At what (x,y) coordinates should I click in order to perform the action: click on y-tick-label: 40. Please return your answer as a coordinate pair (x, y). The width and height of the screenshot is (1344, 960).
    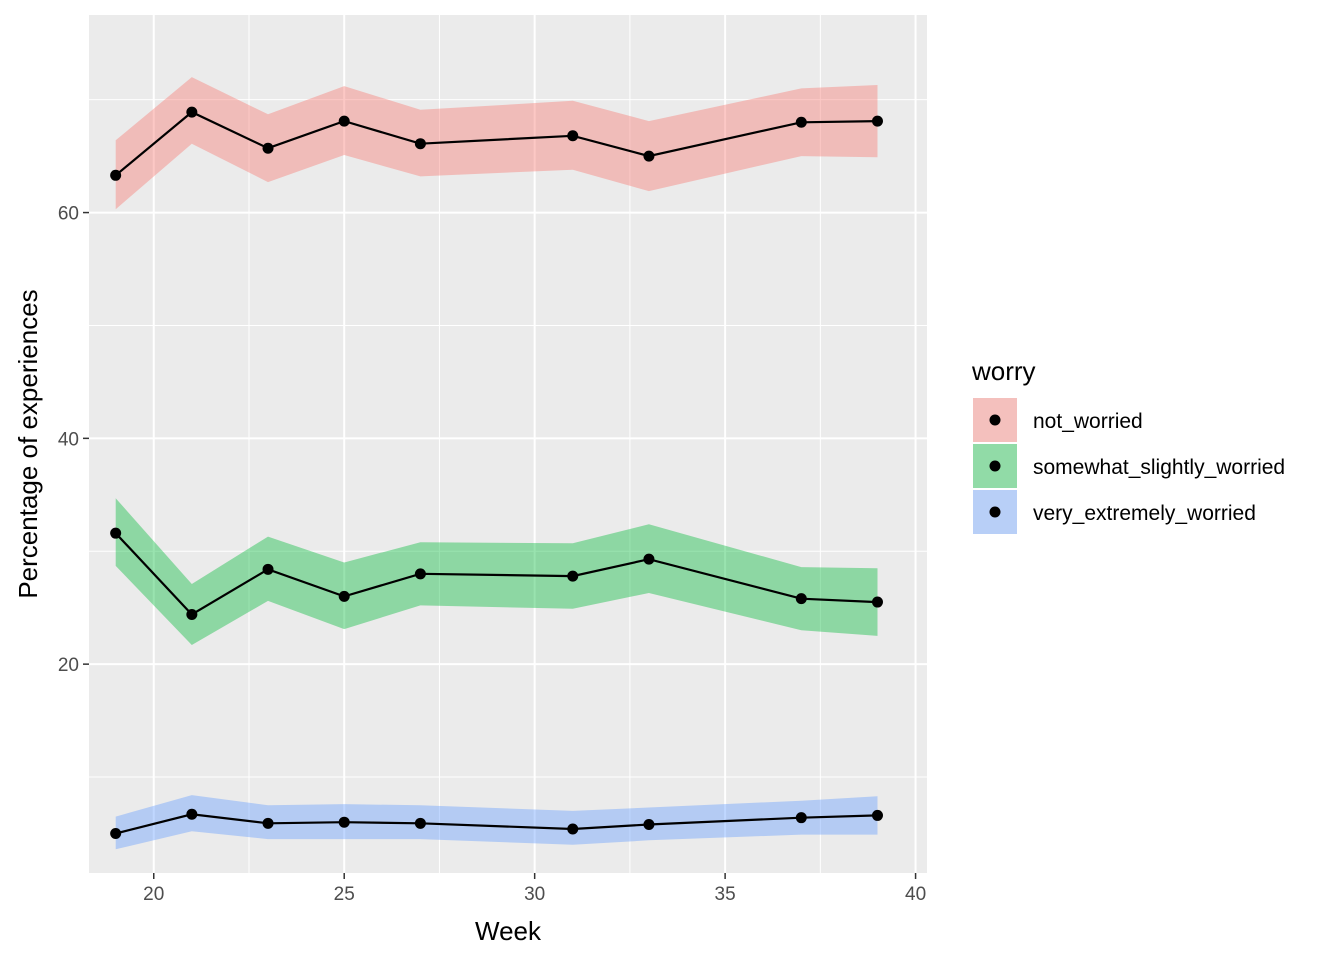
    Looking at the image, I should click on (68, 439).